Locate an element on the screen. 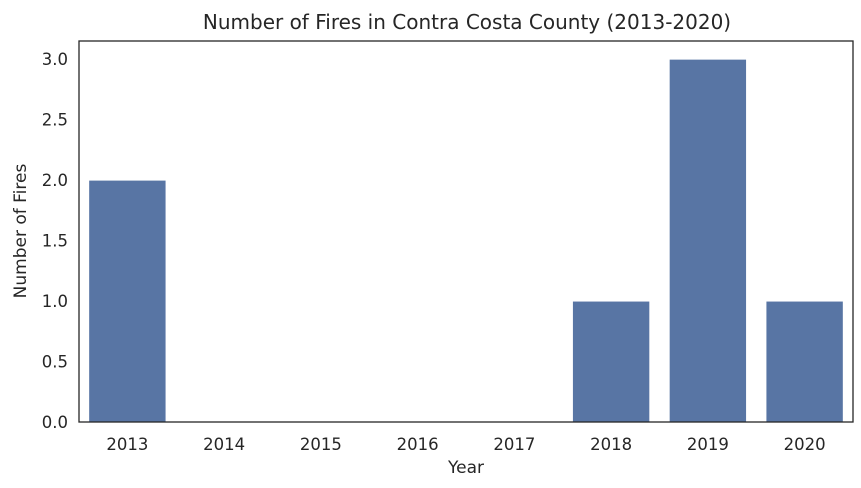  y-axis-ticks: 0.0 0.5 1.0 1.5 2.0 2.5 3.0 is located at coordinates (55, 241).